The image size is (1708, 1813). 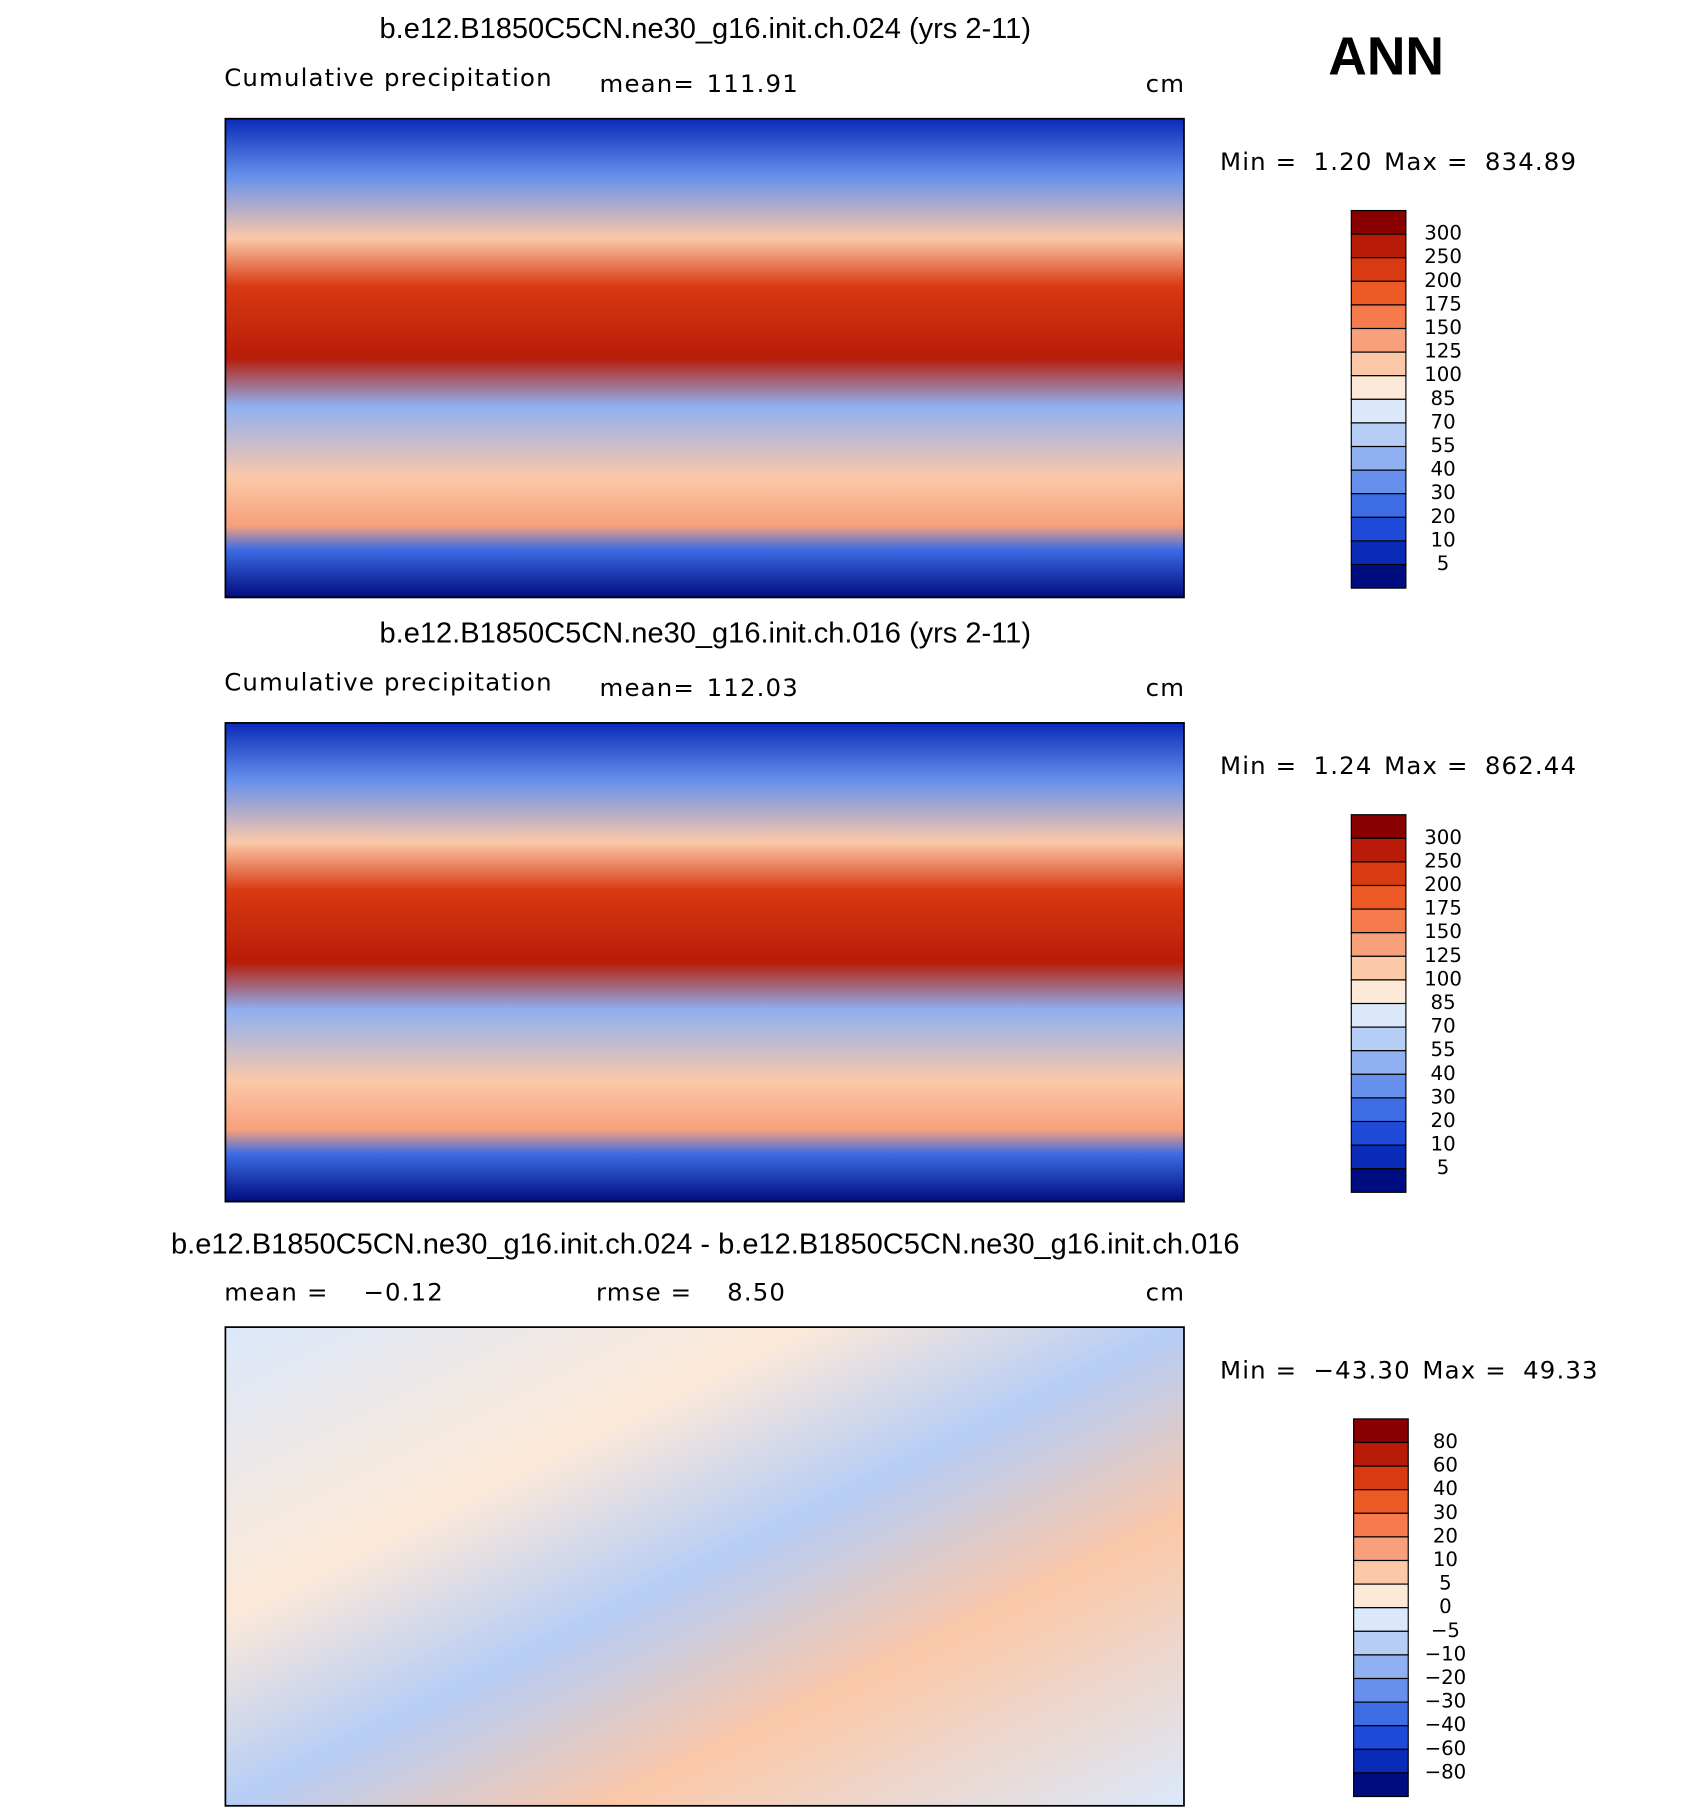 What do you see at coordinates (756, 1291) in the screenshot?
I see `stat-value: 8.50` at bounding box center [756, 1291].